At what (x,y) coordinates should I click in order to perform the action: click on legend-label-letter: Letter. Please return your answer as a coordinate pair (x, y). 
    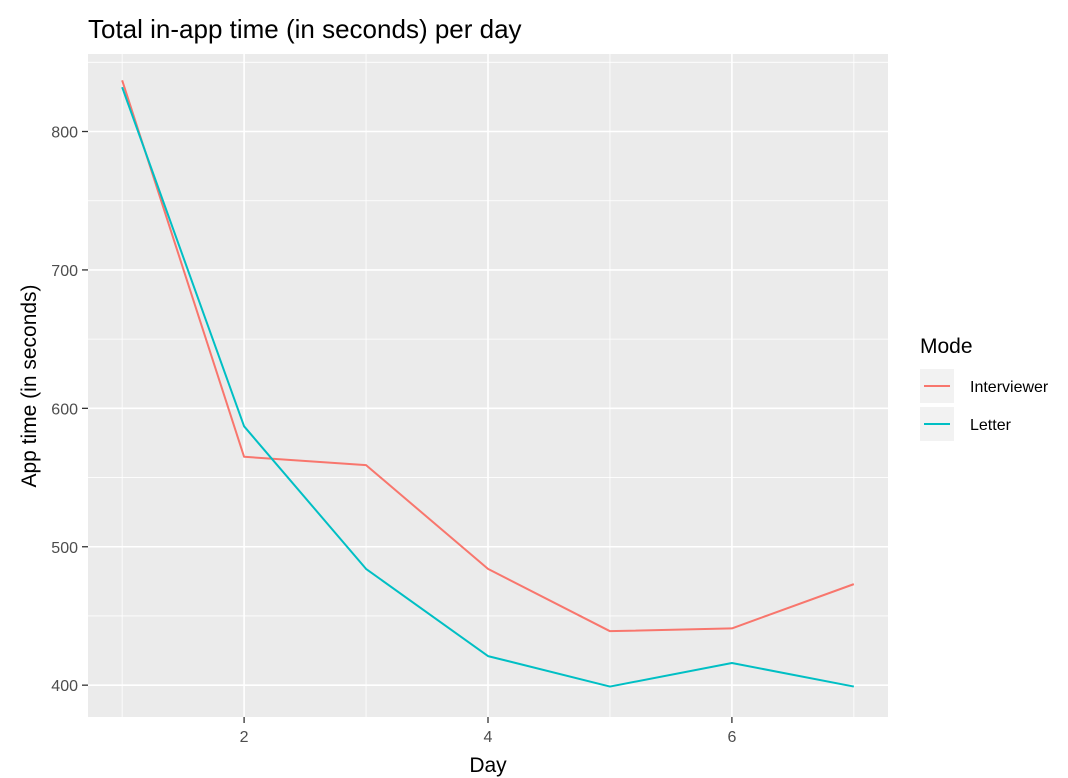
    Looking at the image, I should click on (991, 425).